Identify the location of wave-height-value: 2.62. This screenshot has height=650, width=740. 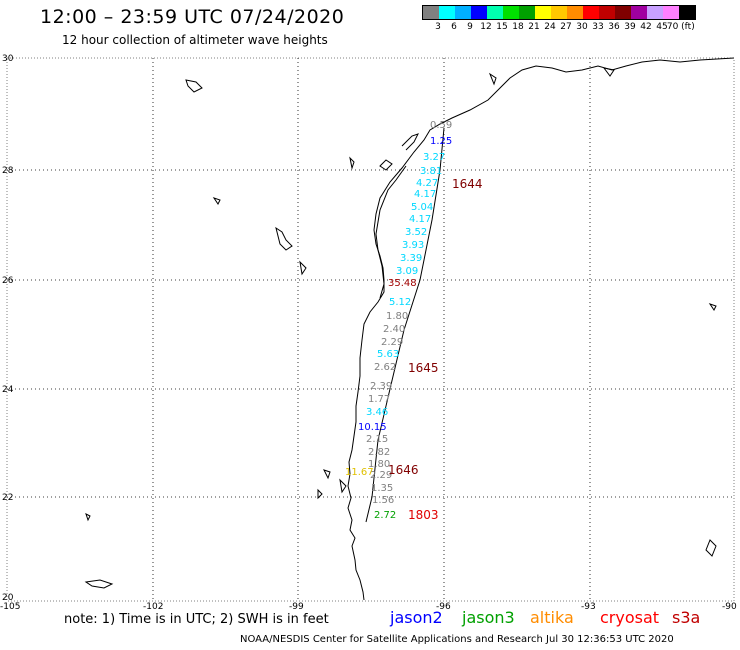
(385, 367).